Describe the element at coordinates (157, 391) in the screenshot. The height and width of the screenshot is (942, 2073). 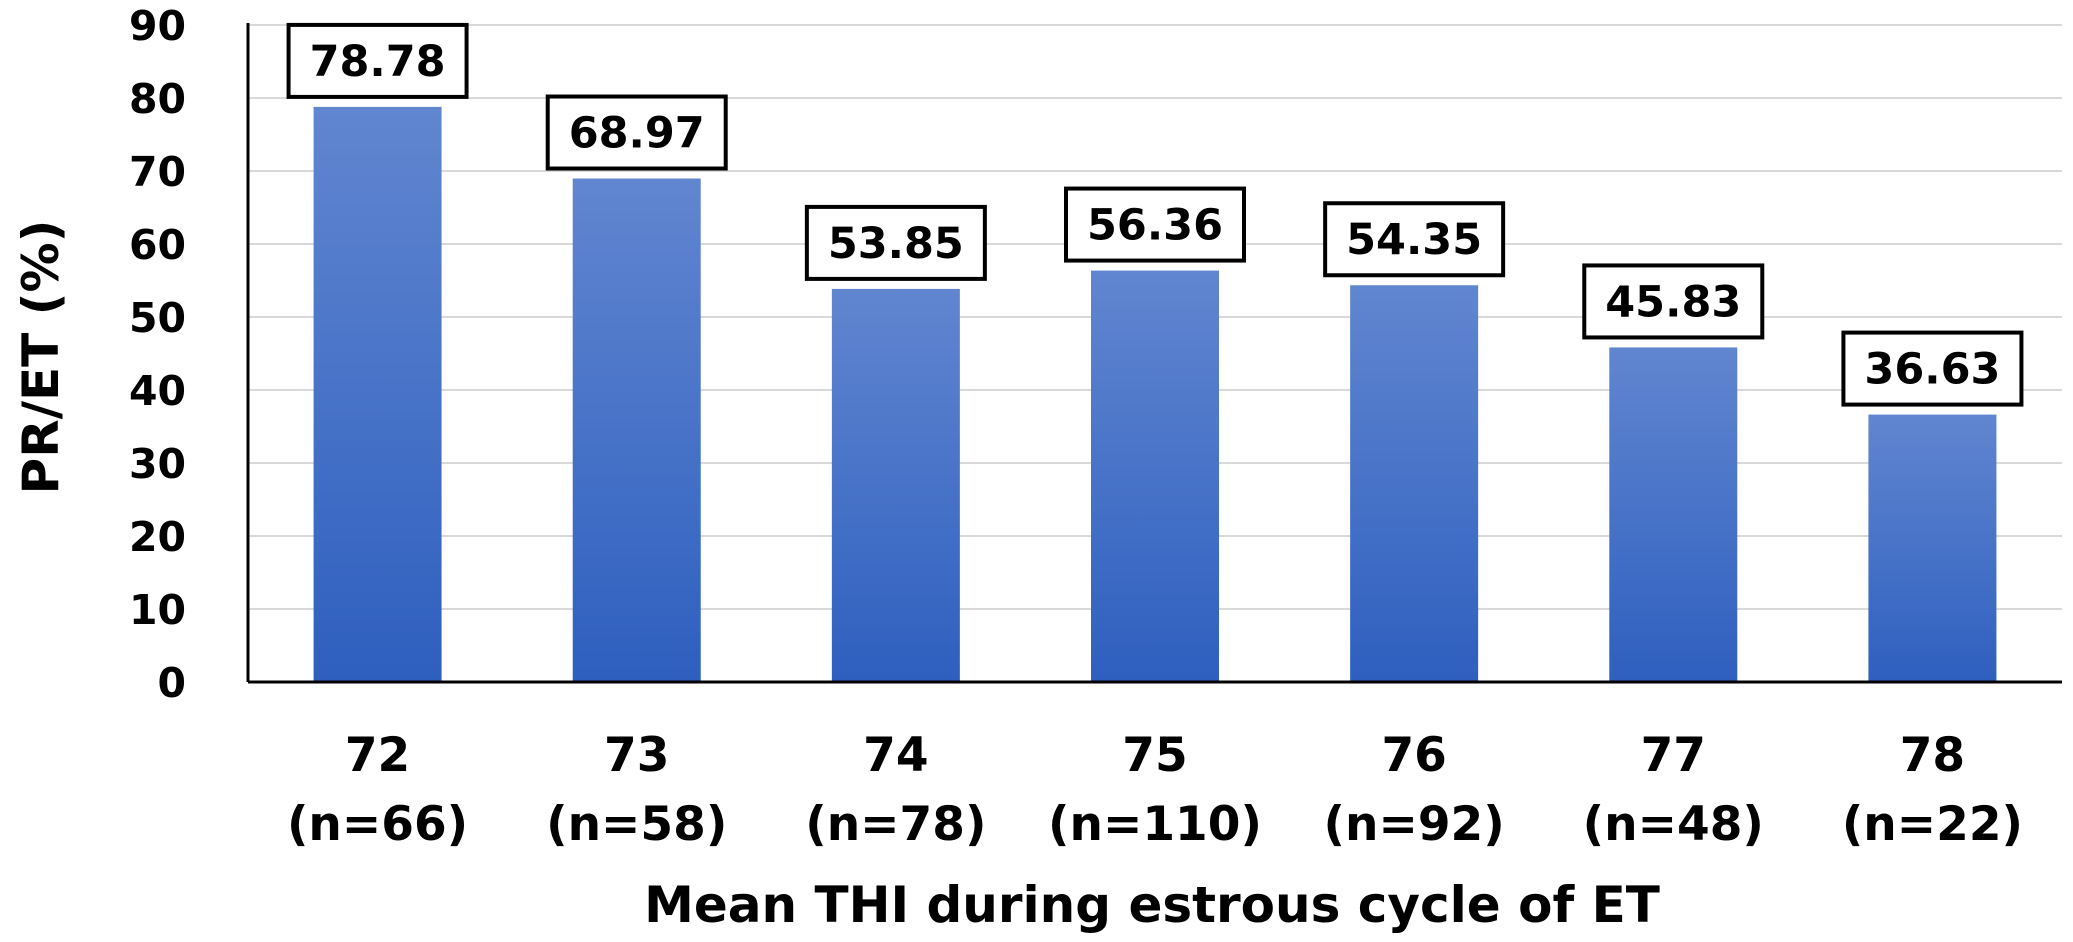
I see `y-tick-label: 40` at that location.